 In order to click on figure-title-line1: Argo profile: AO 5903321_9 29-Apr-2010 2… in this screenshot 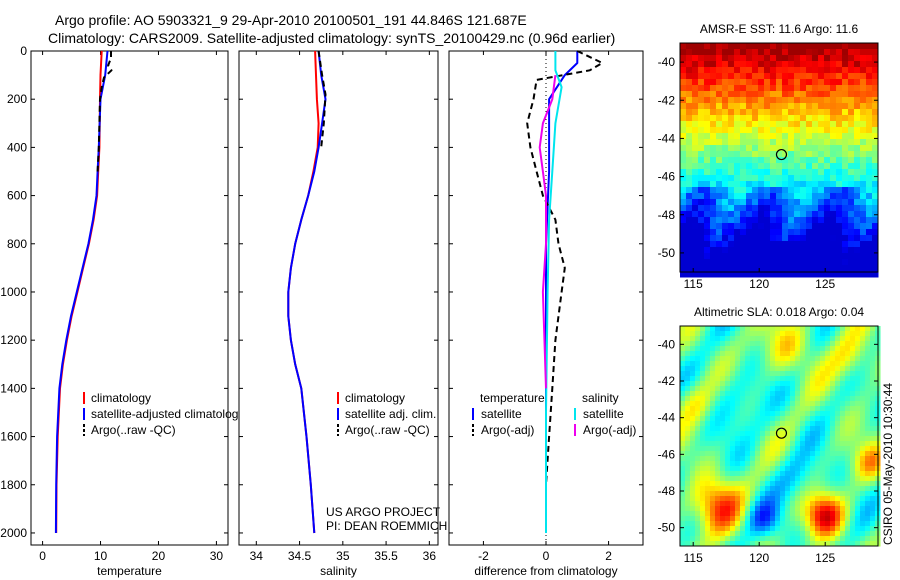, I will do `click(291, 20)`.